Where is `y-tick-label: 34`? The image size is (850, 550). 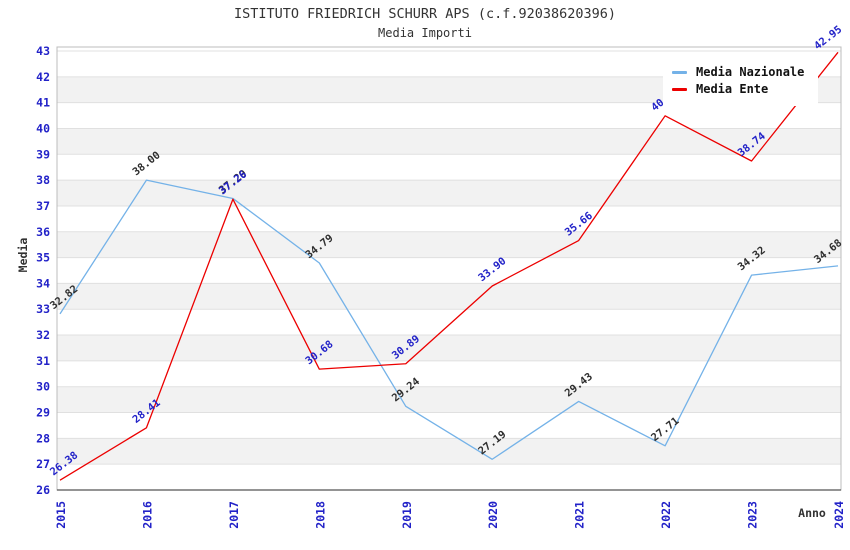
y-tick-label: 34 is located at coordinates (43, 283).